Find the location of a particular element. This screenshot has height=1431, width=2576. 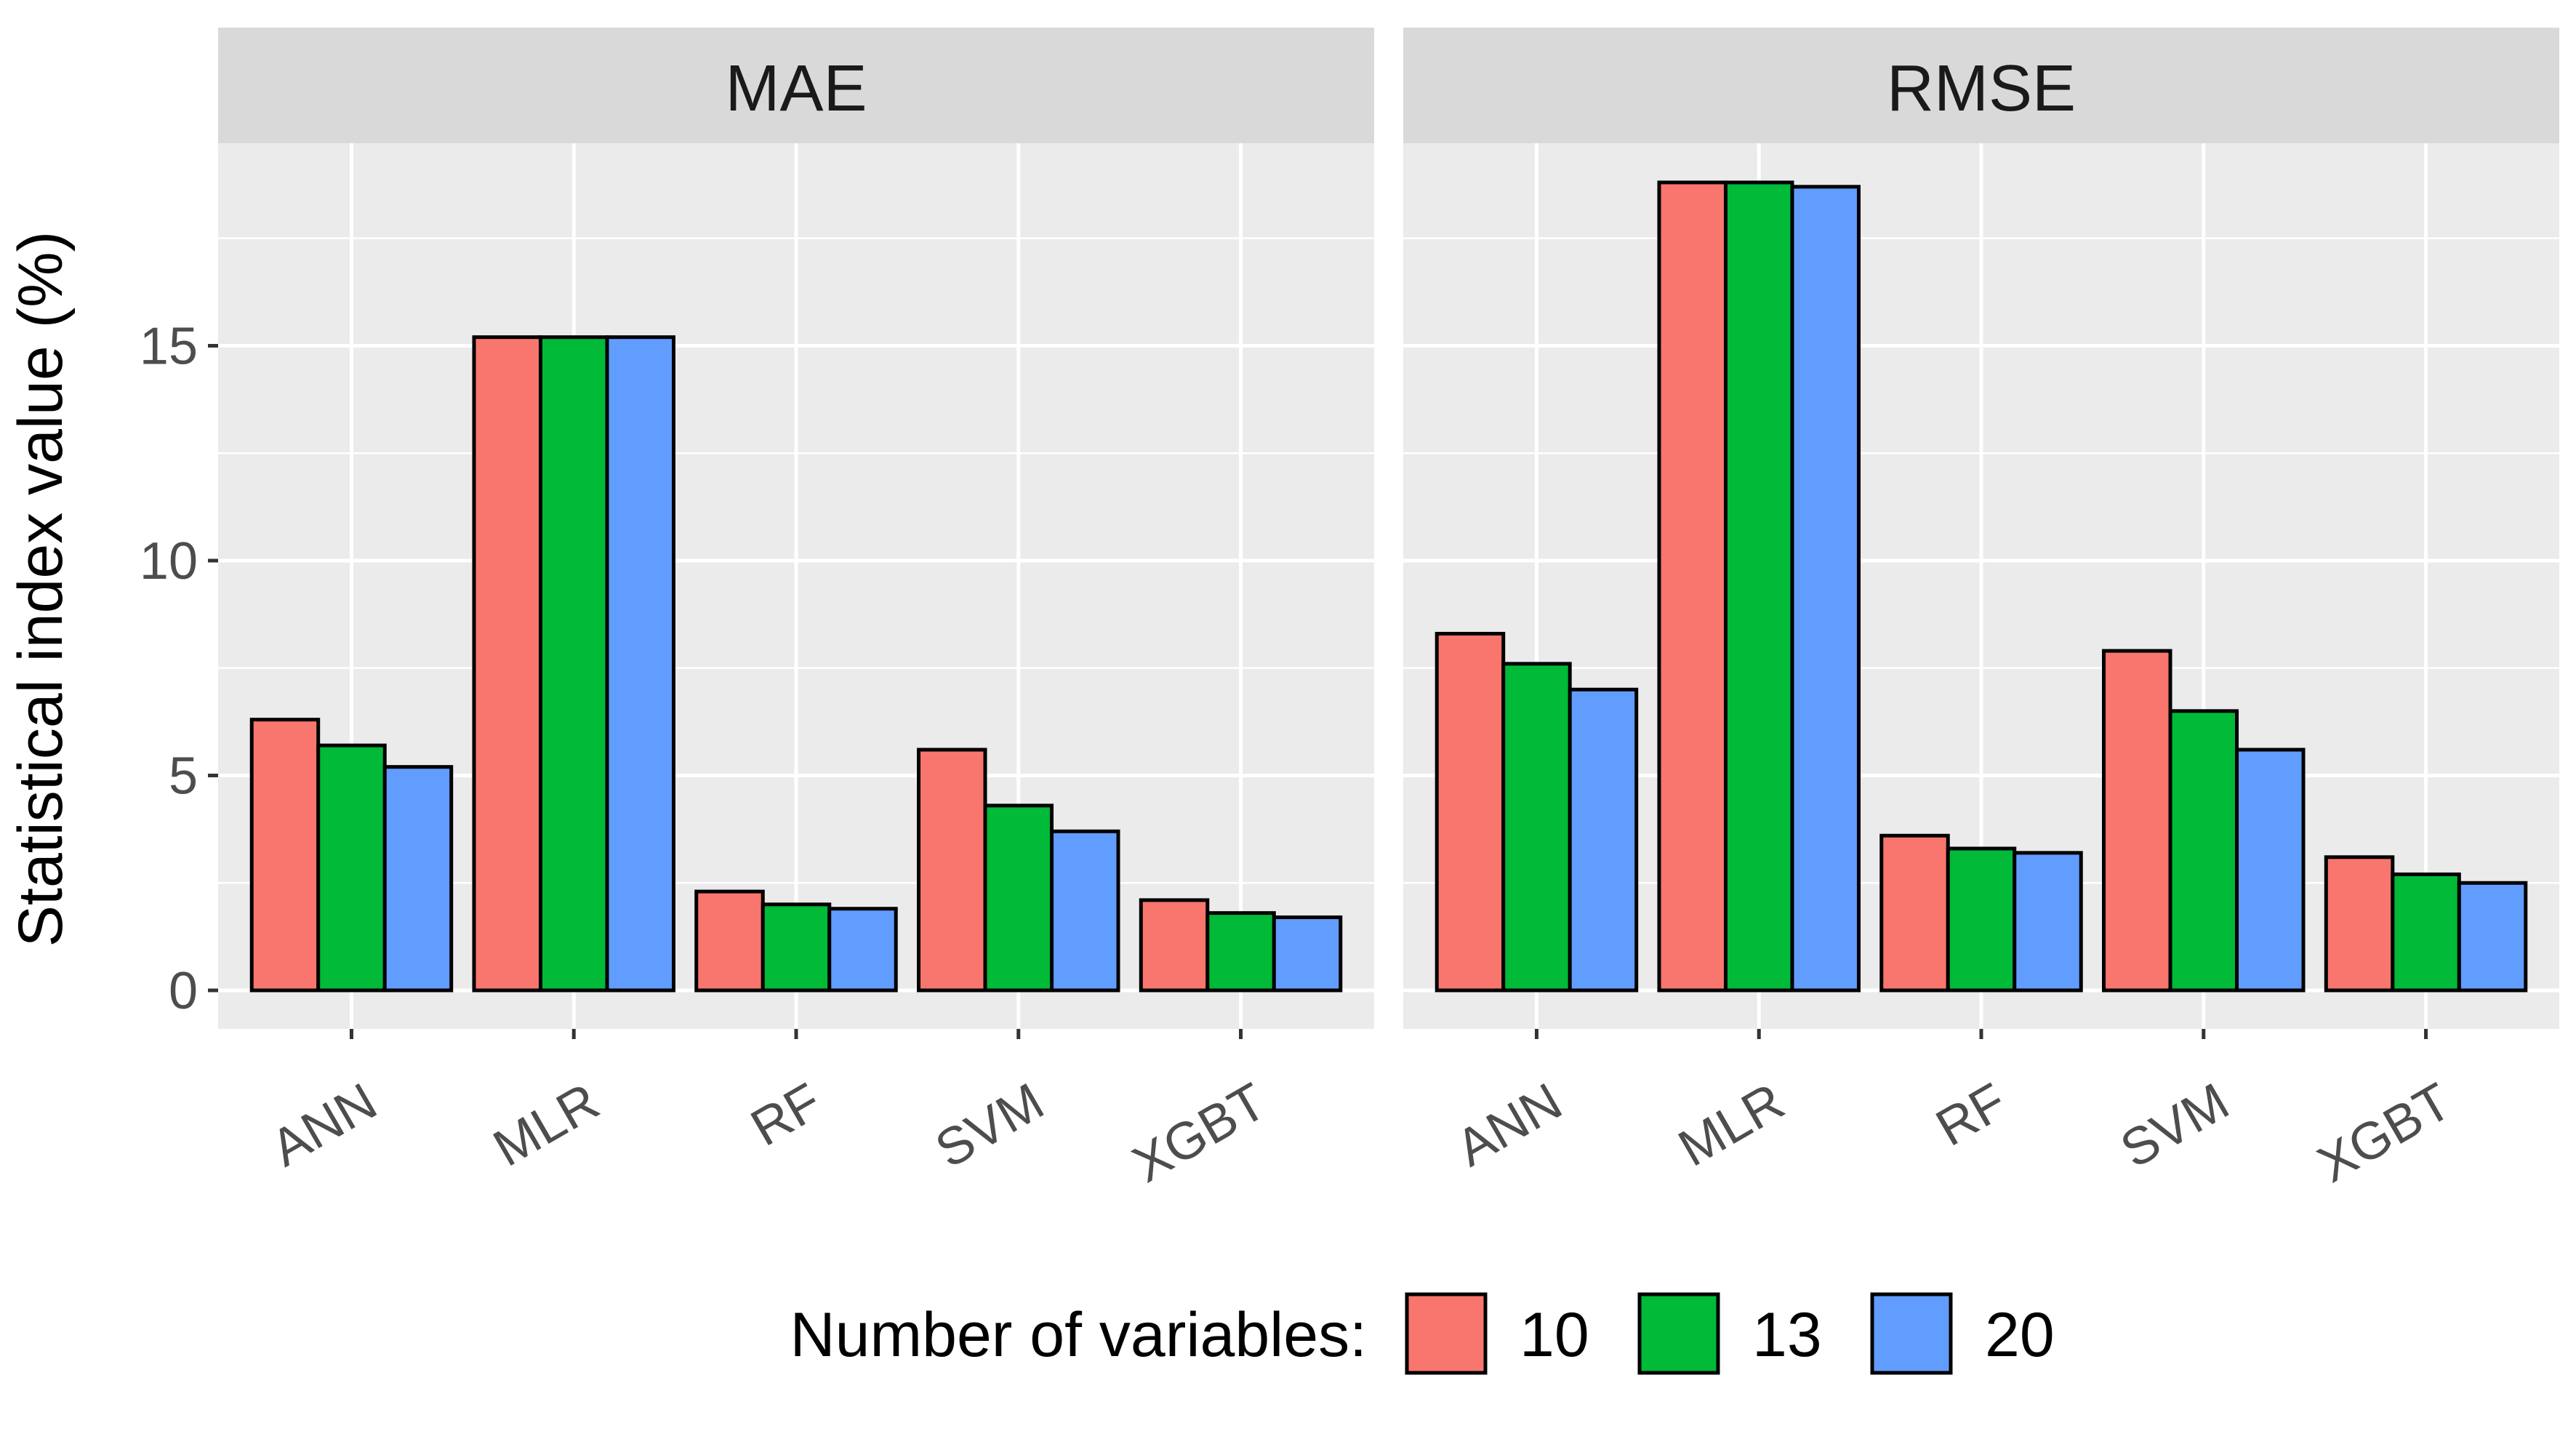

legend-label: 20 is located at coordinates (2020, 1335).